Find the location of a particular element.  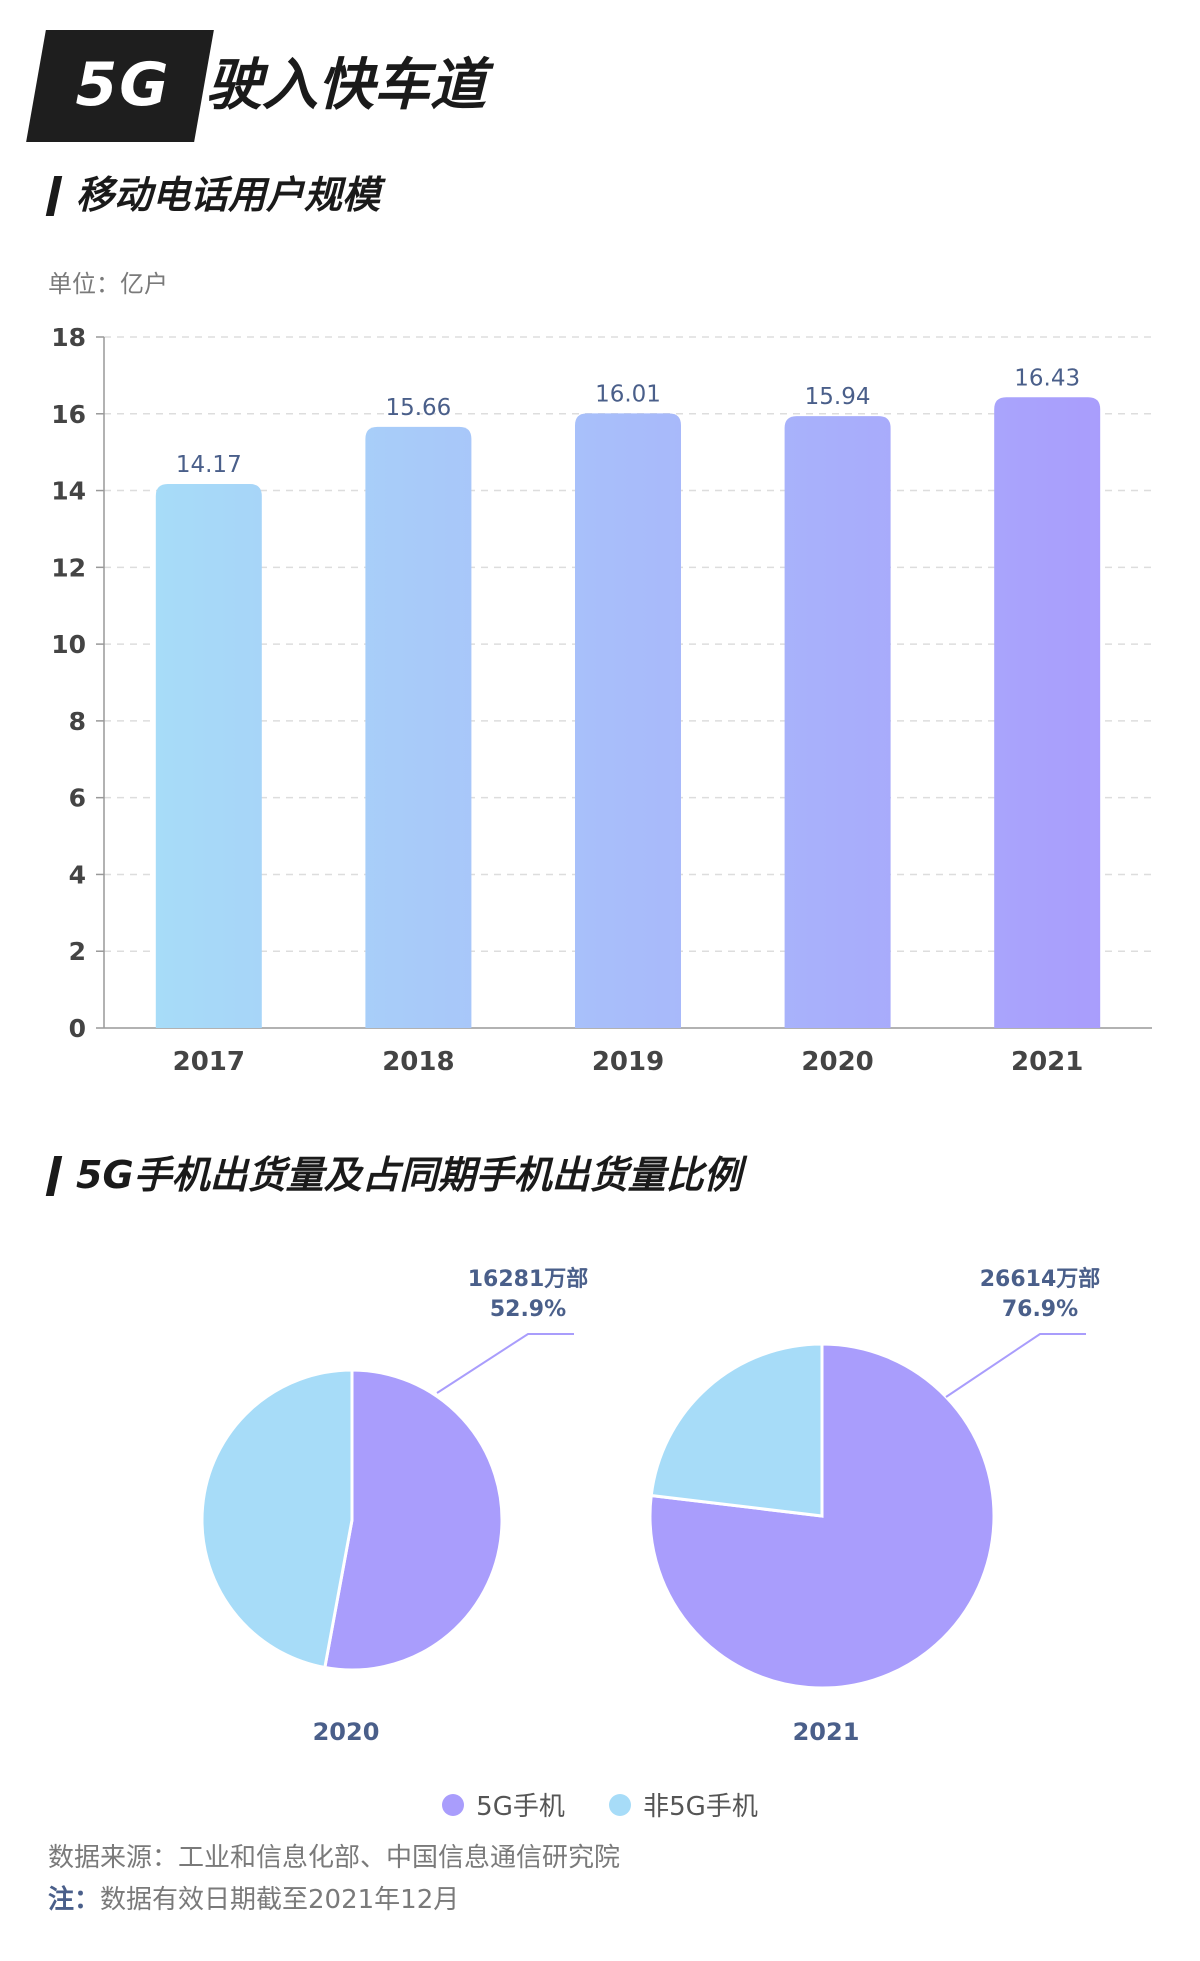

page-title: 驶入快车道 is located at coordinates (346, 85).